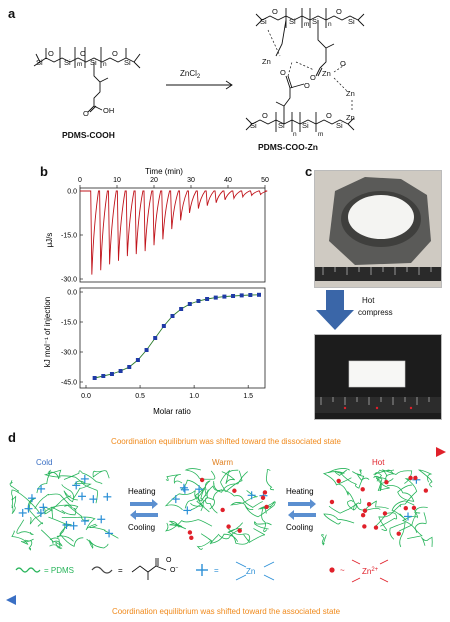  I want to click on panel-letter-c: c, so click(309, 171).